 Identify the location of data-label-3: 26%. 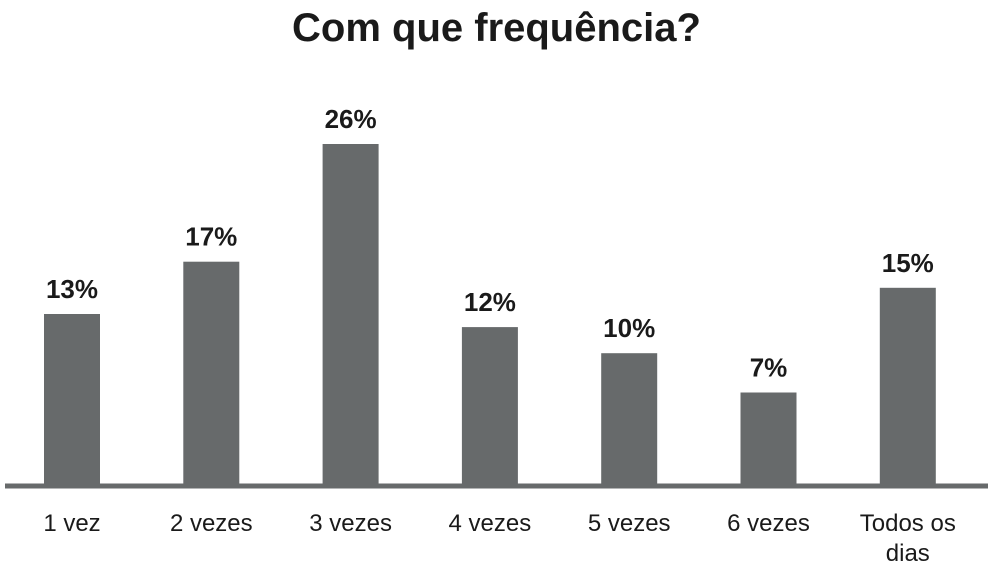
(351, 119).